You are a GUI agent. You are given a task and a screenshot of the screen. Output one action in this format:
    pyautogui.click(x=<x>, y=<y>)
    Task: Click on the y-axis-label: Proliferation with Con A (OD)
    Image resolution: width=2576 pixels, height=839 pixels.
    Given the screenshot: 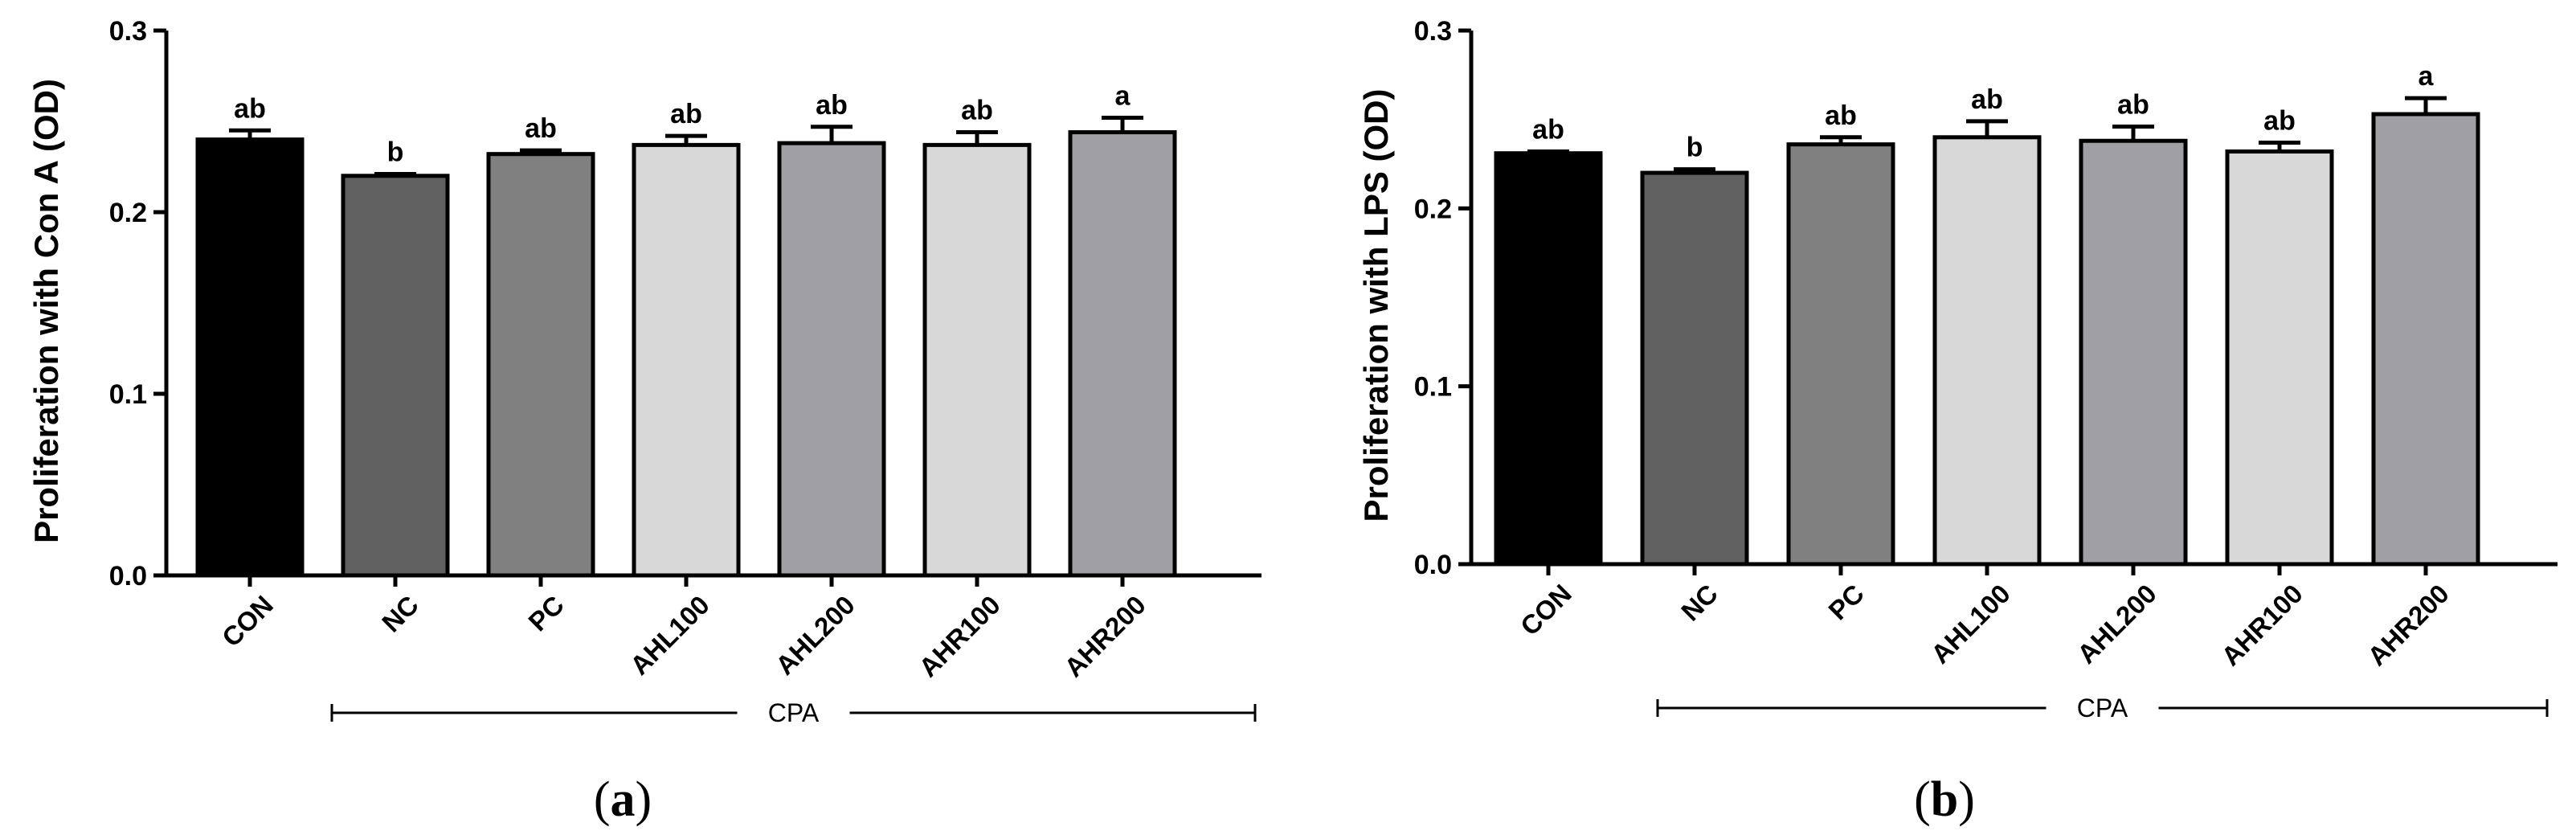 What is the action you would take?
    pyautogui.click(x=46, y=311)
    